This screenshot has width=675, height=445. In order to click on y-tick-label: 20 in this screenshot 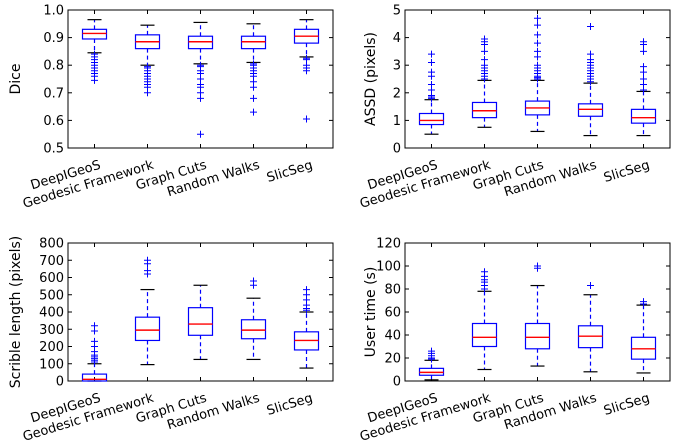, I will do `click(392, 359)`.